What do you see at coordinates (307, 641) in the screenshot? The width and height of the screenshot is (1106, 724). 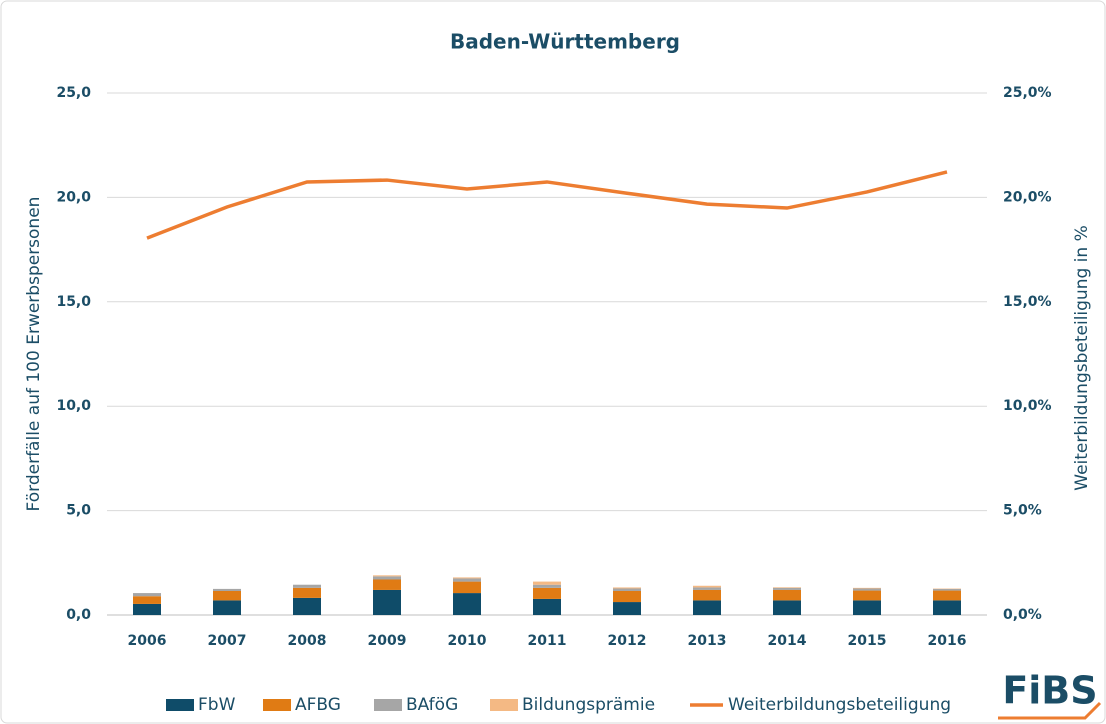 I see `x-tick-label: 2008` at bounding box center [307, 641].